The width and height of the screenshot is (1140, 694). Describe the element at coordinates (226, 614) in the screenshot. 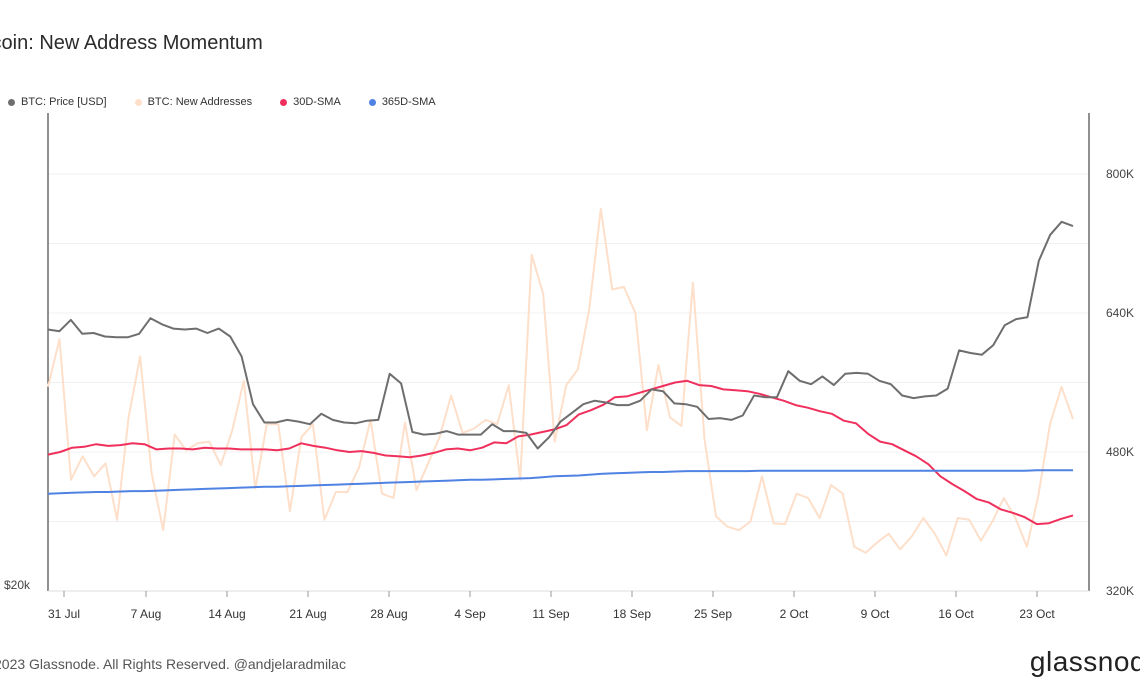

I see `x-axis-tick-label: 14 Aug` at that location.